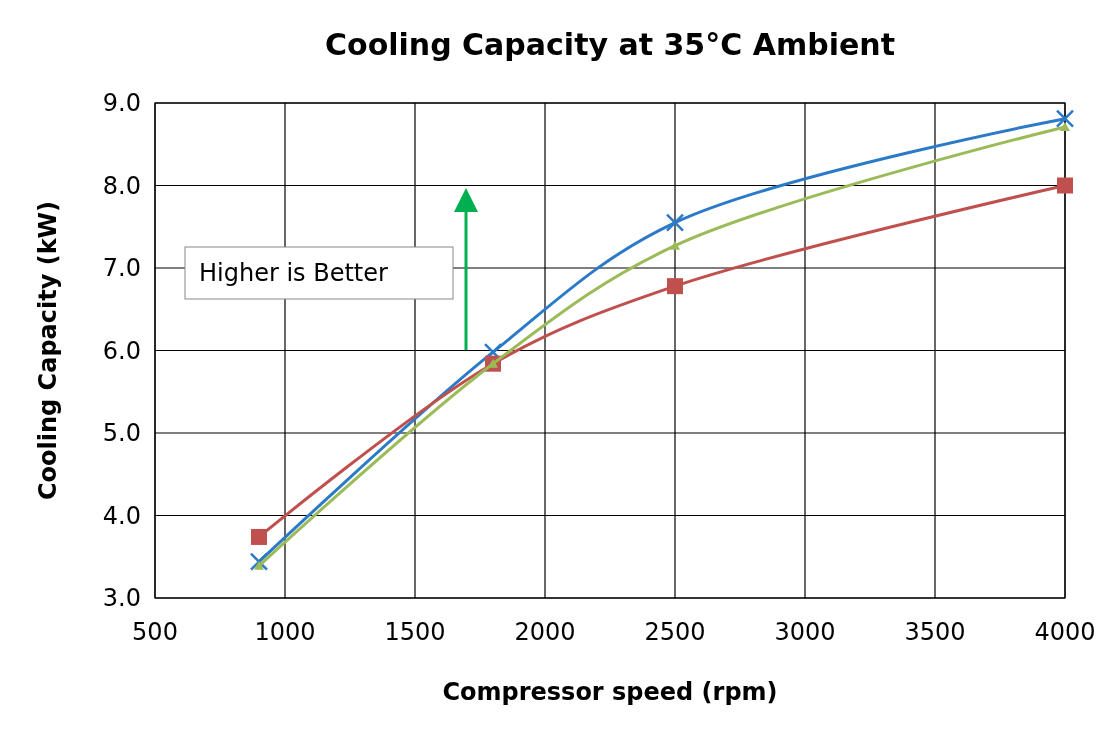 This screenshot has width=1109, height=730. I want to click on x-tick-label: 4000, so click(1065, 632).